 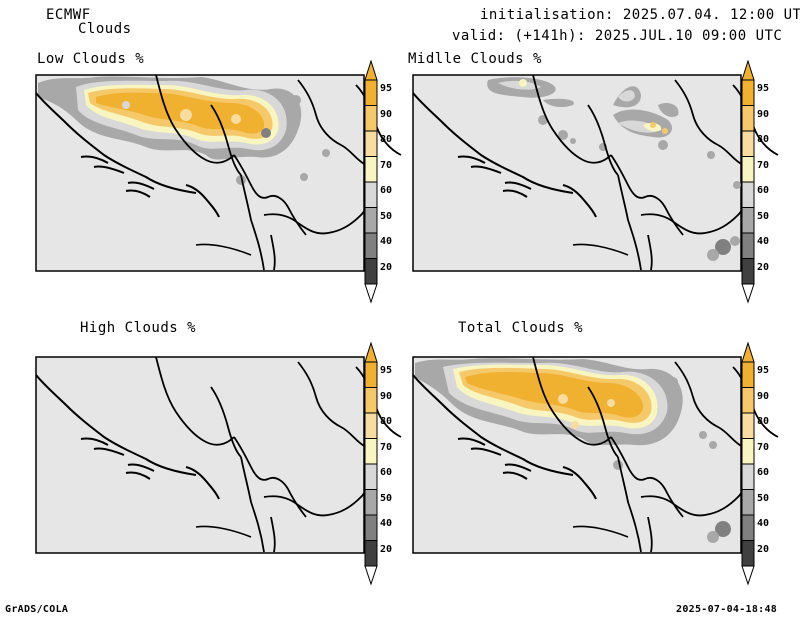 What do you see at coordinates (640, 15) in the screenshot?
I see `init-time: initialisation: 2025.07.04. 12:00 UTC` at bounding box center [640, 15].